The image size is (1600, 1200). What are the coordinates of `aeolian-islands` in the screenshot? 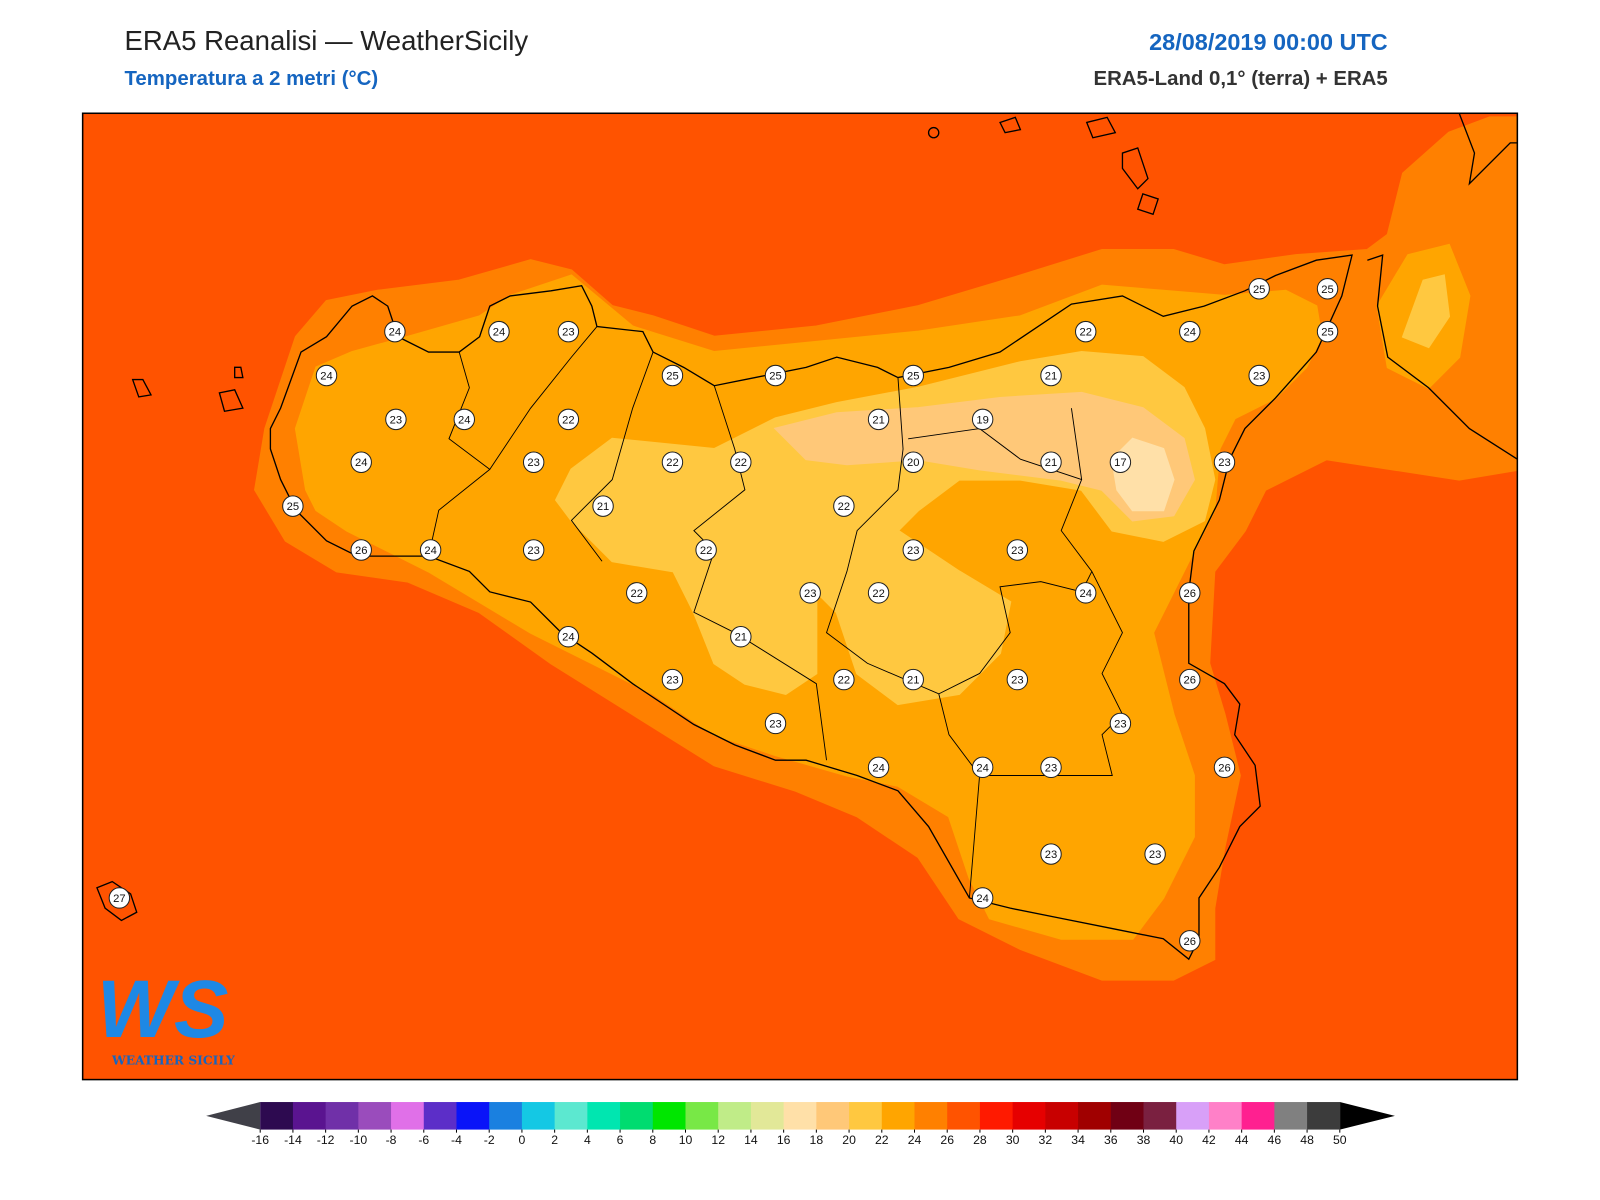 It's located at (1043, 166).